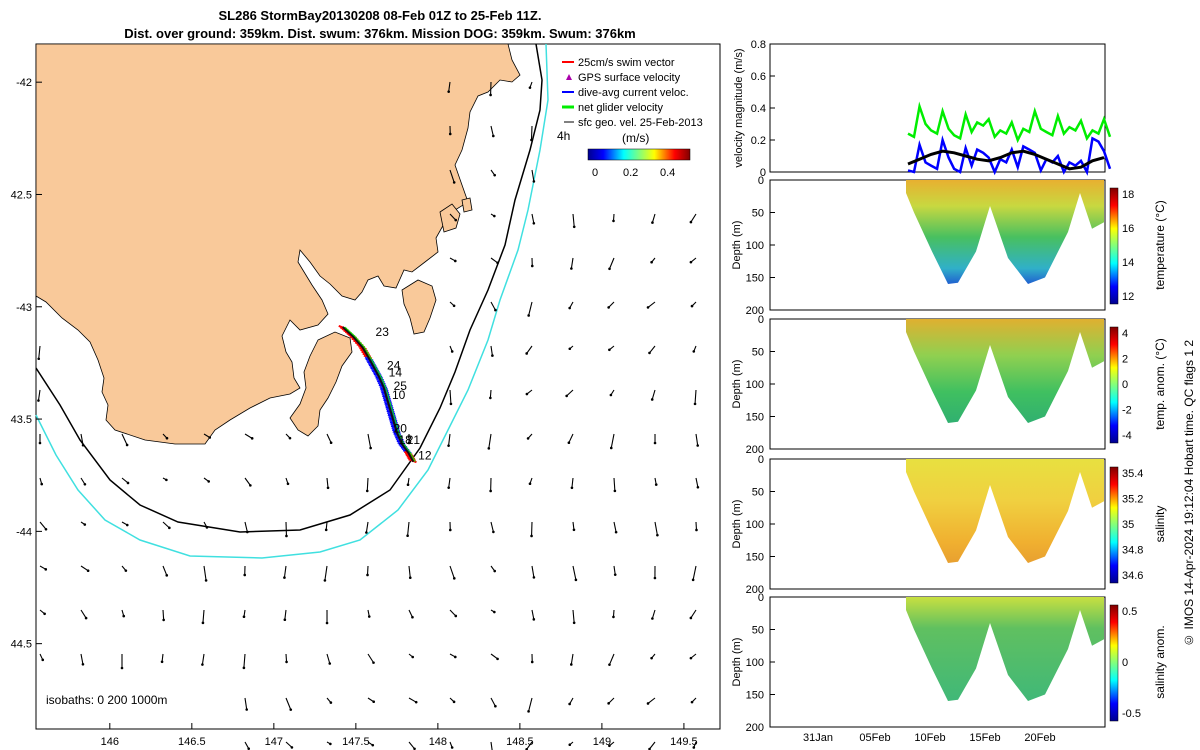 This screenshot has height=750, width=1200. What do you see at coordinates (1160, 524) in the screenshot?
I see `section-colorbar-label: salinity` at bounding box center [1160, 524].